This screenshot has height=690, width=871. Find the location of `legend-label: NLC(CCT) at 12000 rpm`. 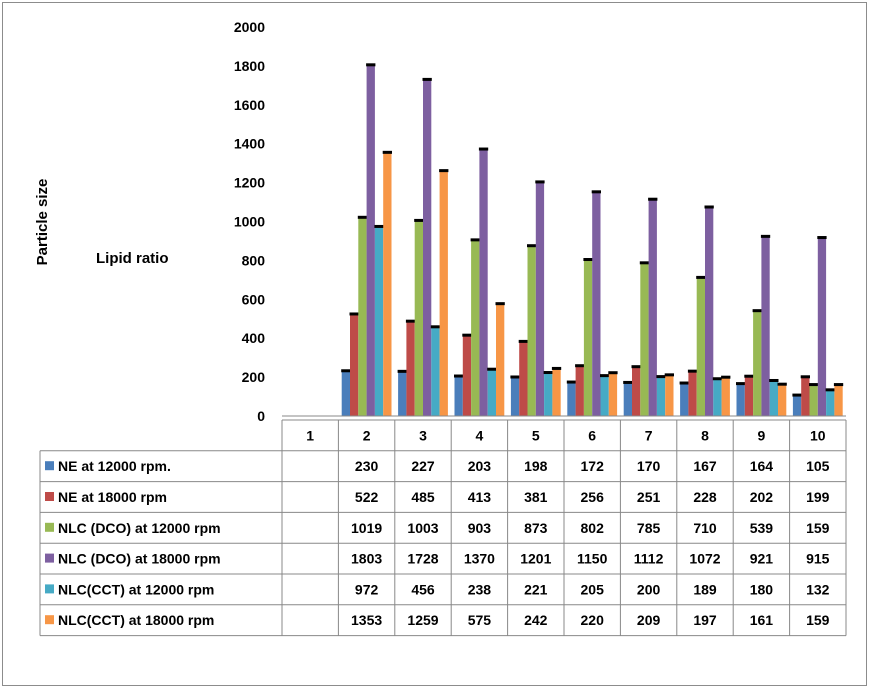

legend-label: NLC(CCT) at 12000 rpm is located at coordinates (136, 589).